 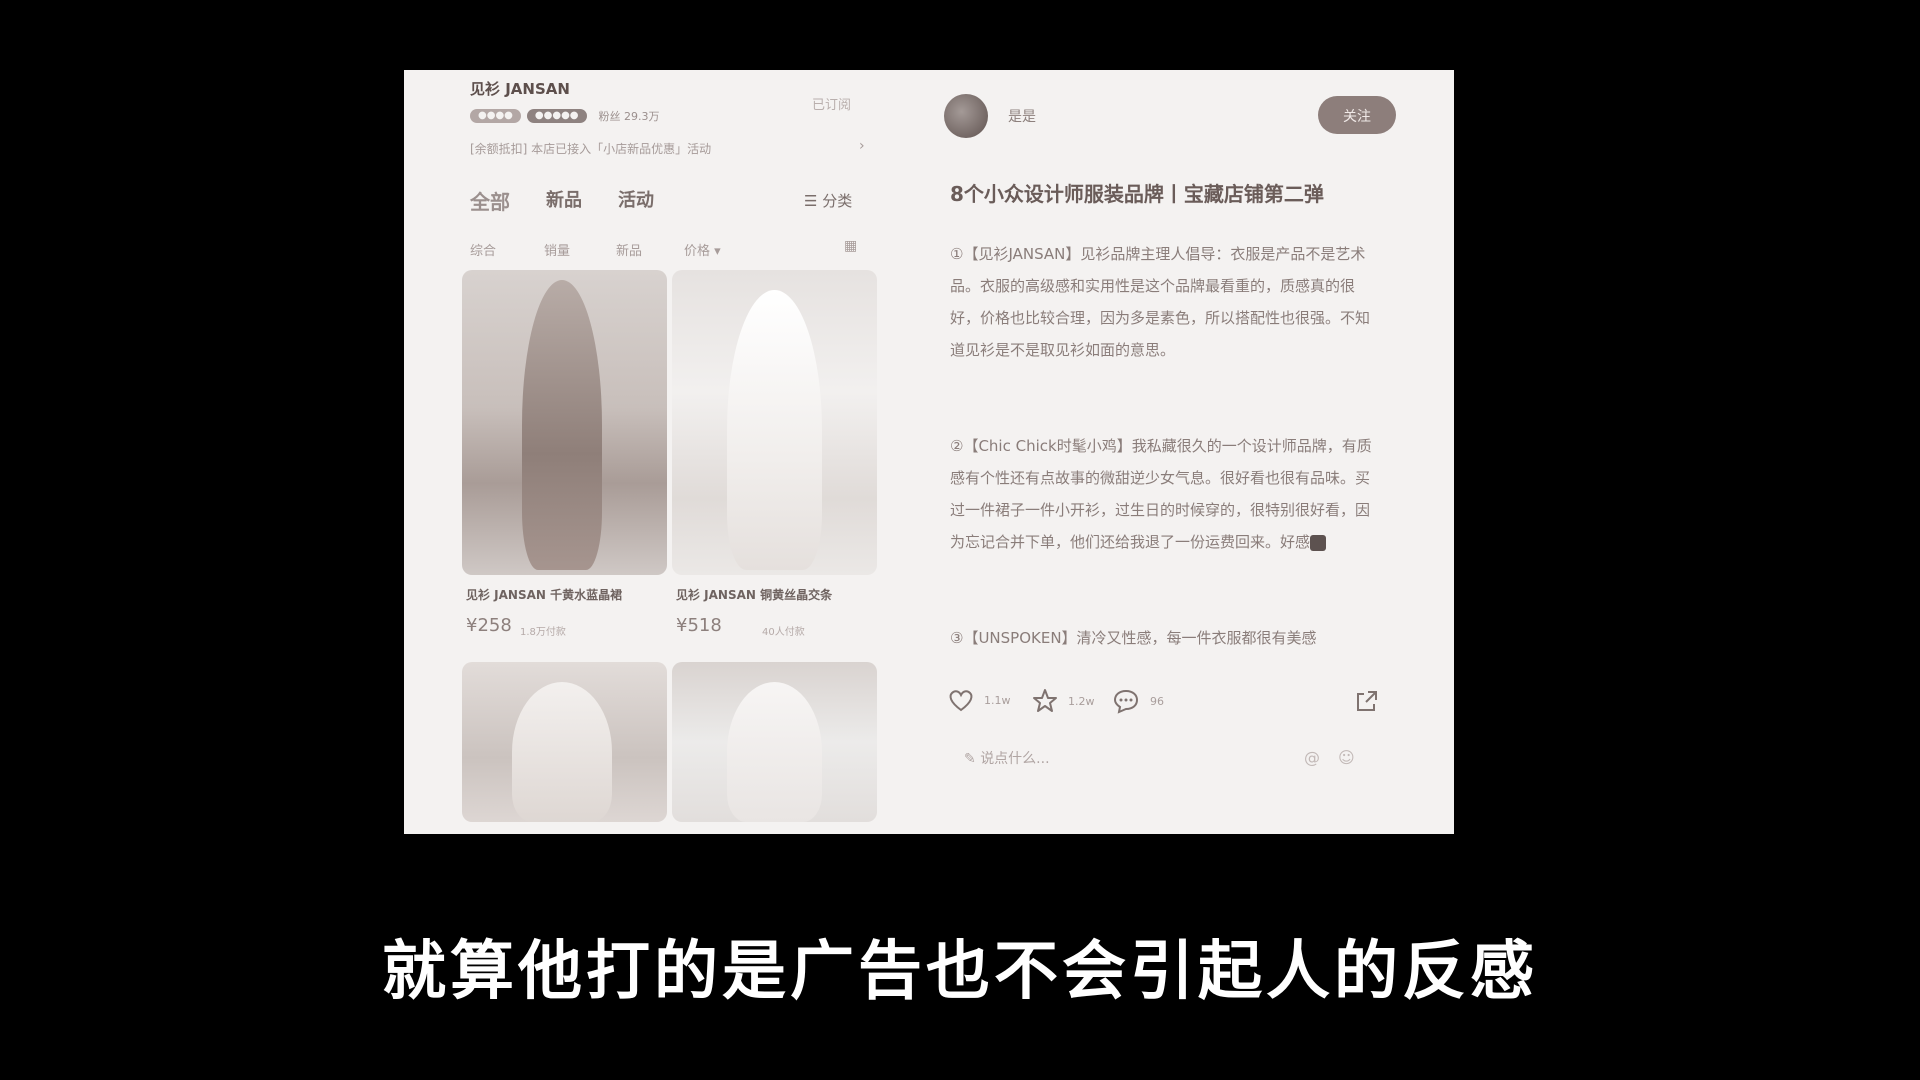 I want to click on at-icon: @, so click(x=1312, y=757).